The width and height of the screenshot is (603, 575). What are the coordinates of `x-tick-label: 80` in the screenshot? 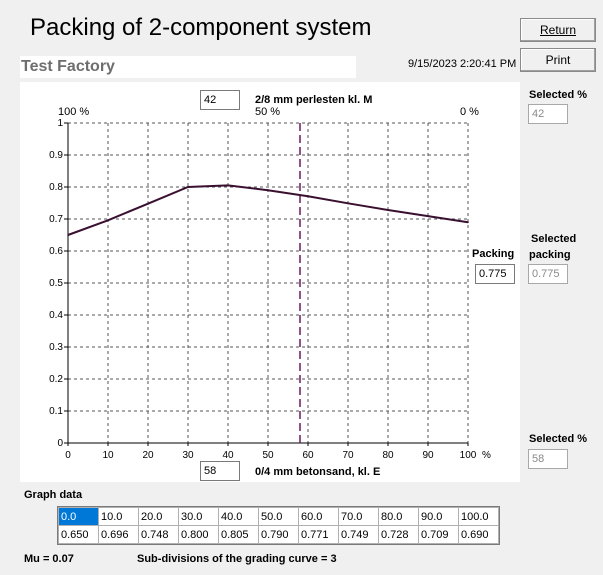 It's located at (388, 455).